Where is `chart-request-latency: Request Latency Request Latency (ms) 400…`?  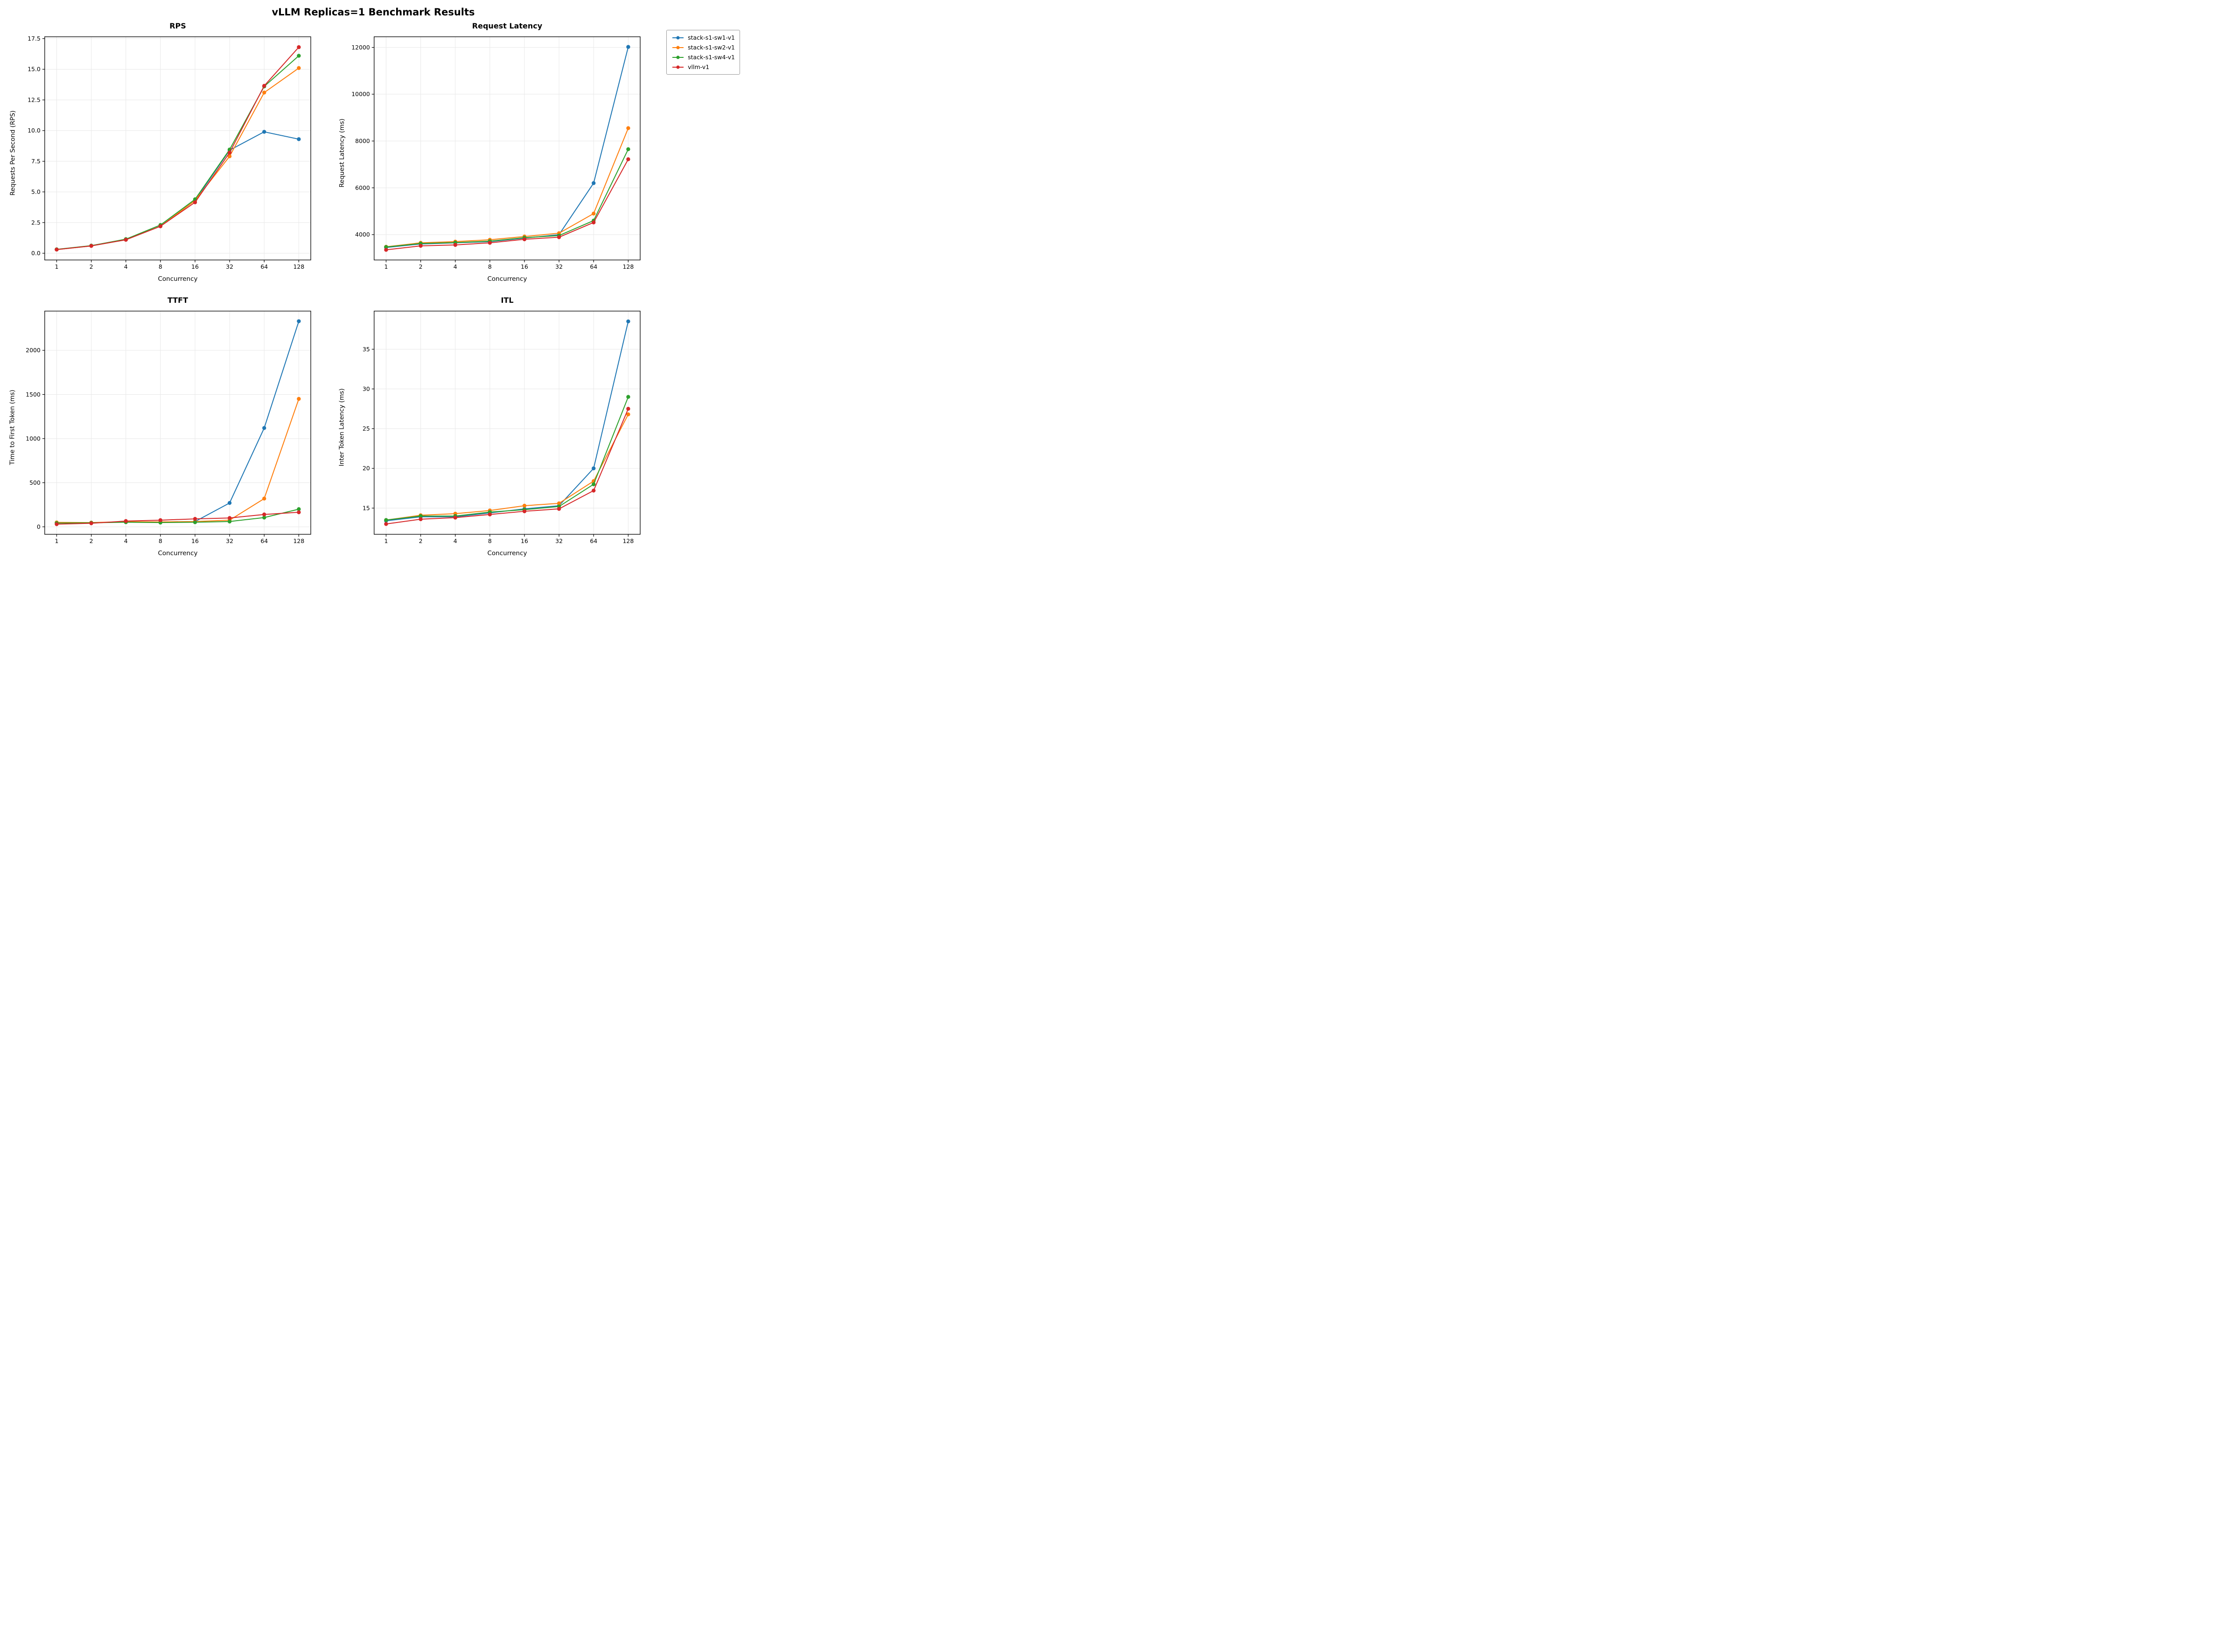 chart-request-latency: Request Latency Request Latency (ms) 400… is located at coordinates (491, 152).